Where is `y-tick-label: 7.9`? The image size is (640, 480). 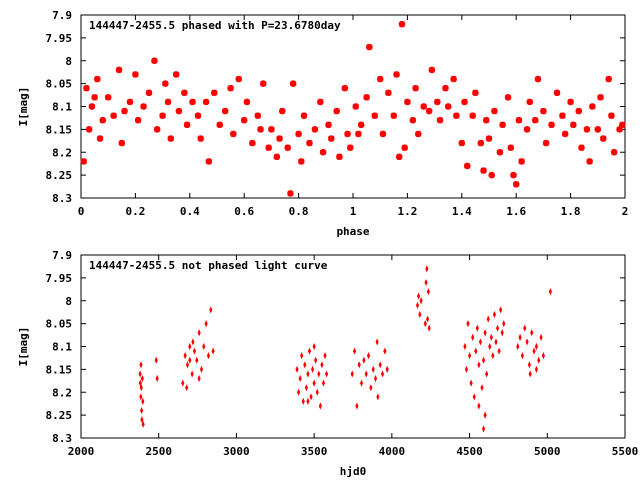
y-tick-label: 7.9 is located at coordinates (62, 255).